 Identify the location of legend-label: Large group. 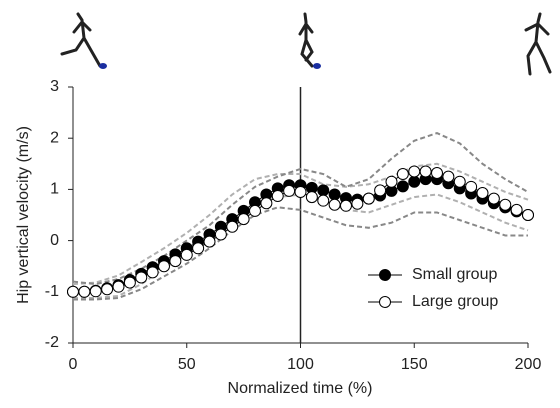
(455, 301).